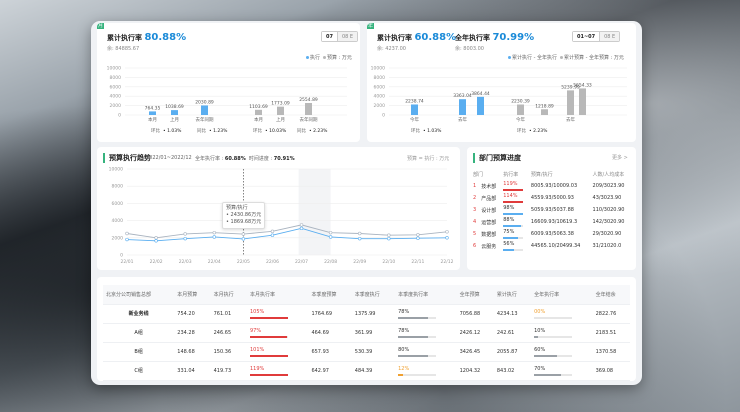 The image size is (740, 412). What do you see at coordinates (609, 36) in the screenshot?
I see `period-next-option: 08 E` at bounding box center [609, 36].